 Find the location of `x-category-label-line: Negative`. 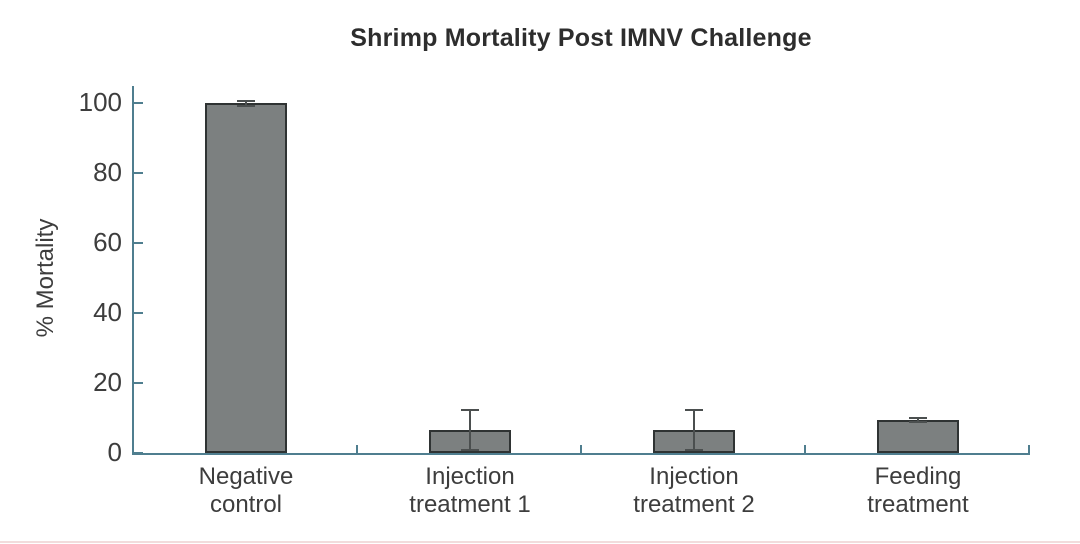

x-category-label-line: Negative is located at coordinates (246, 476).